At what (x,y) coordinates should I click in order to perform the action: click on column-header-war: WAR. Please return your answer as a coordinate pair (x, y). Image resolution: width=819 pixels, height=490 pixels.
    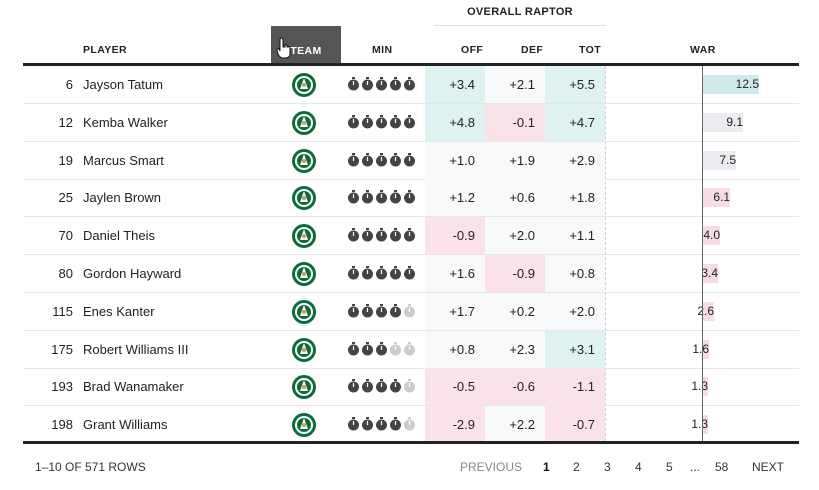
    Looking at the image, I should click on (703, 50).